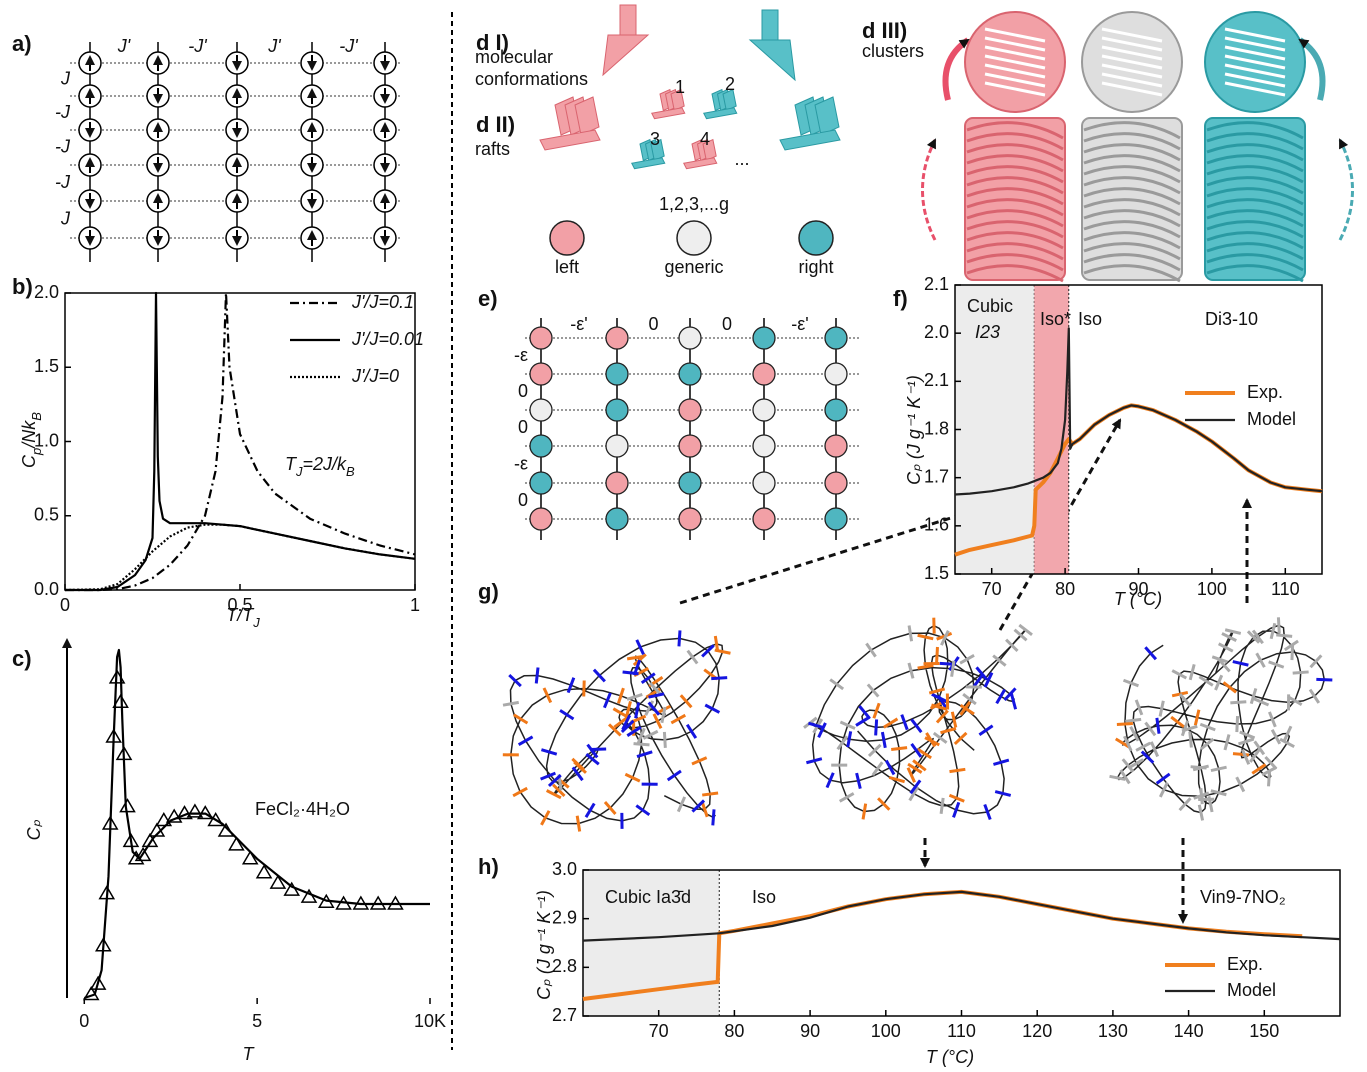 The image size is (1367, 1072). What do you see at coordinates (770, 25) in the screenshot?
I see `molecule-core` at bounding box center [770, 25].